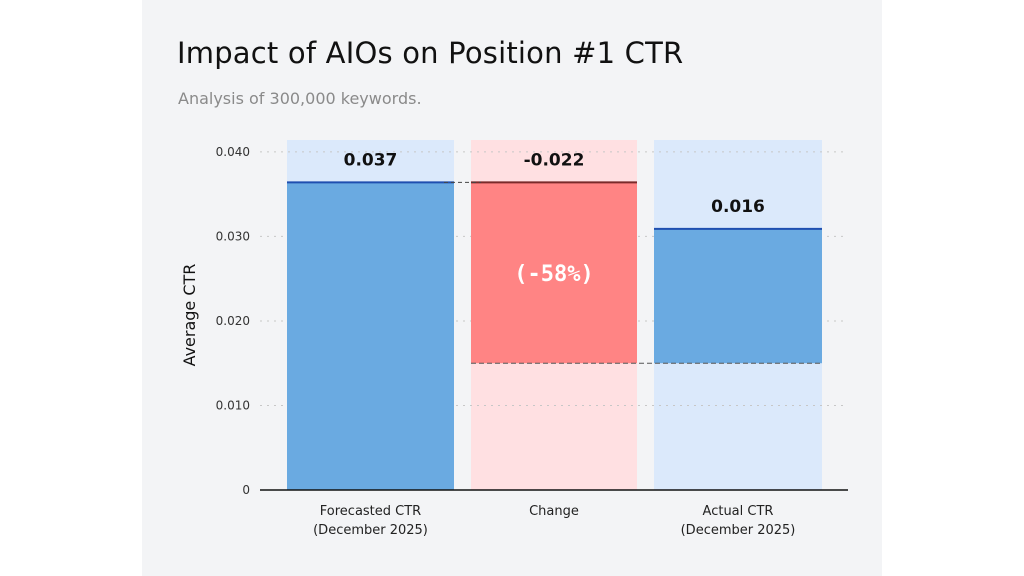 This screenshot has width=1024, height=576. What do you see at coordinates (738, 511) in the screenshot?
I see `category-label-2: Actual CTR` at bounding box center [738, 511].